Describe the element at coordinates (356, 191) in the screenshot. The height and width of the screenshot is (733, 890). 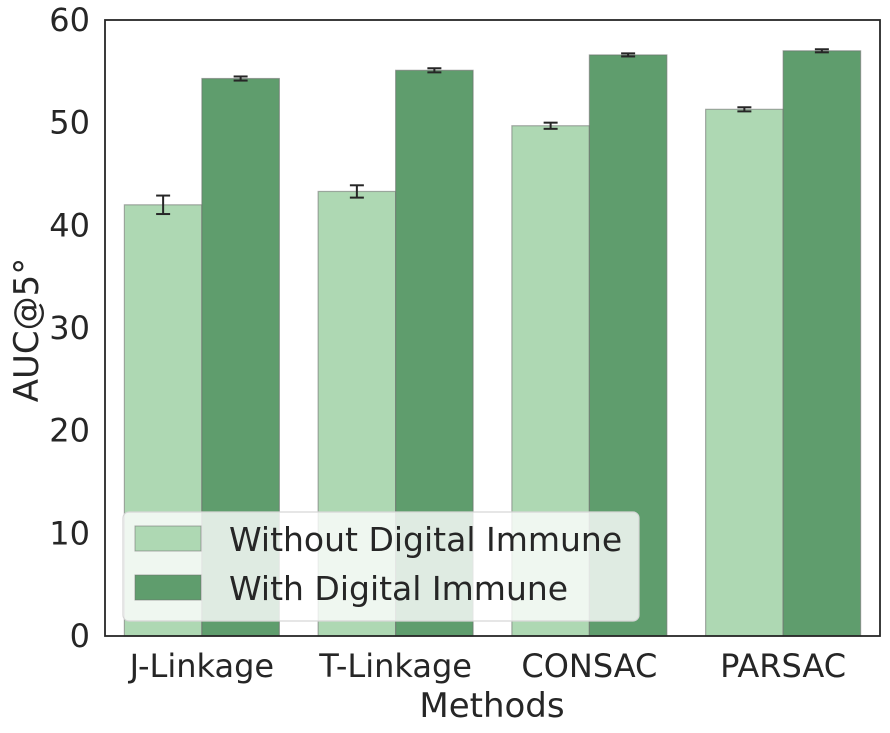
I see `error-bar-t-linkage-without` at that location.